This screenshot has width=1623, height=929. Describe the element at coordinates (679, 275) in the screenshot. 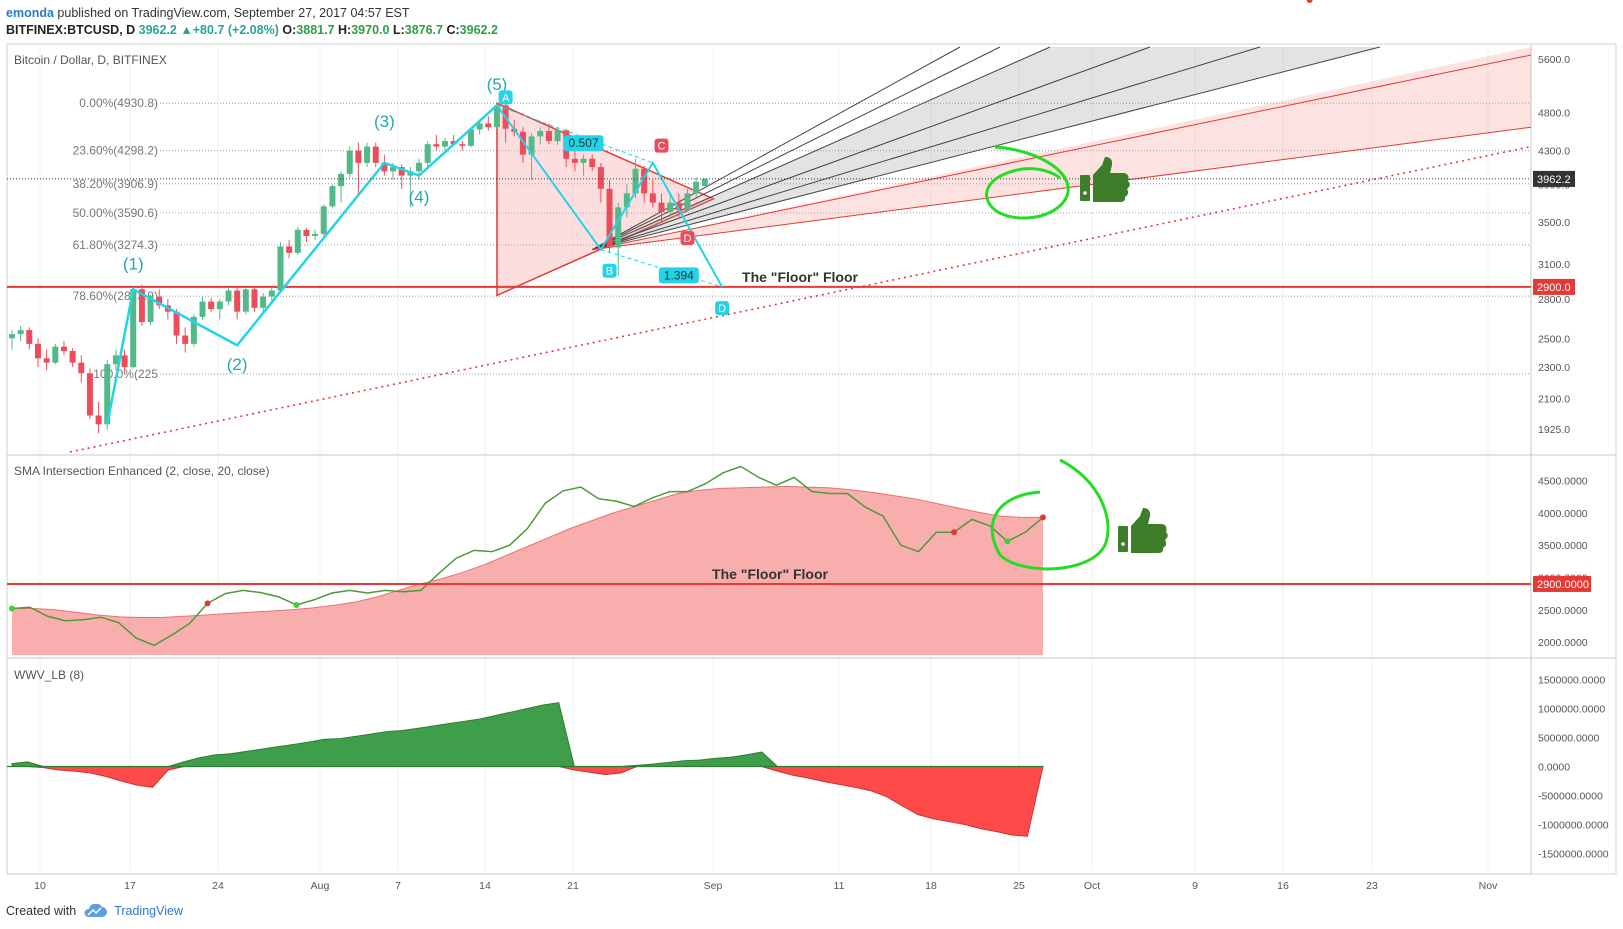

I see `ratio-label: 1.394` at that location.